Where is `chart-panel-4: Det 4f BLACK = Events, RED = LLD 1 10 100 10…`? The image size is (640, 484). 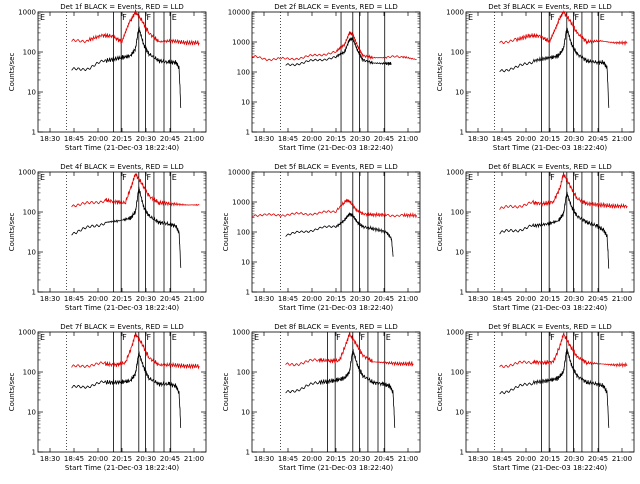
chart-panel-4: Det 4f BLACK = Events, RED = LLD 1 10 100 10… is located at coordinates (107, 237).